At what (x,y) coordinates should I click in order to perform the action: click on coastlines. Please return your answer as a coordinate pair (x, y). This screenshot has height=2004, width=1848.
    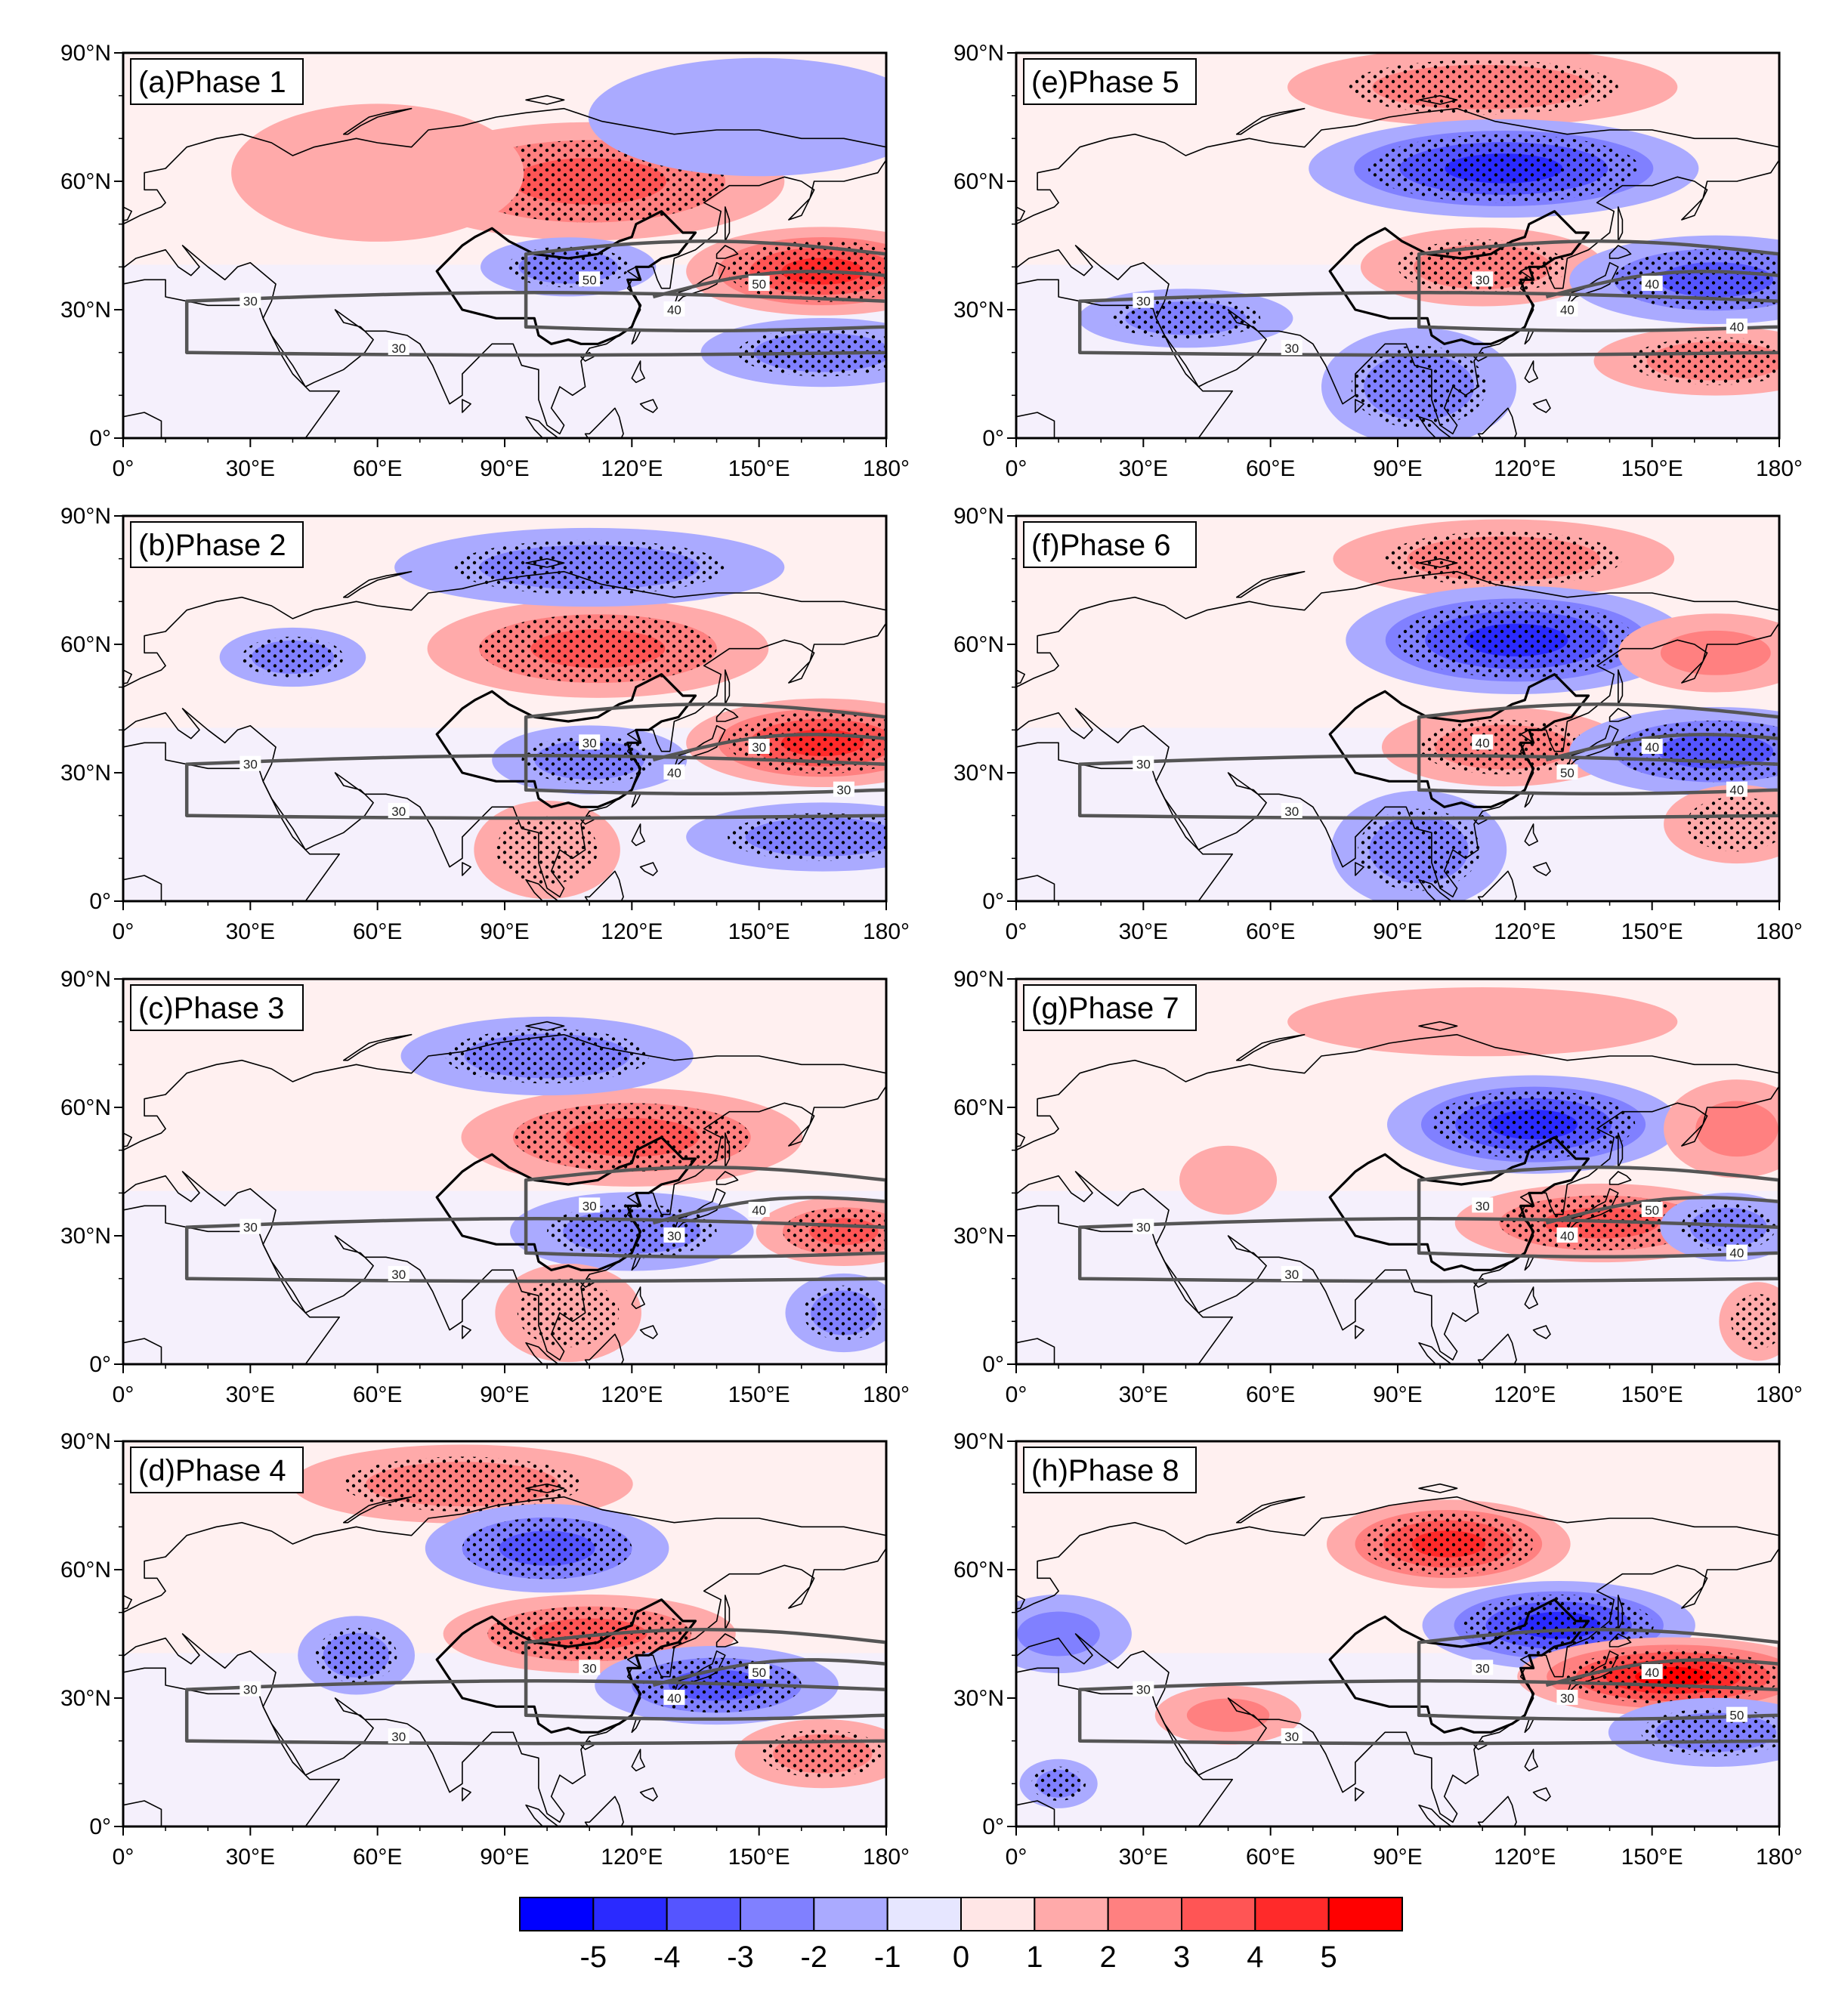
    Looking at the image, I should click on (1398, 729).